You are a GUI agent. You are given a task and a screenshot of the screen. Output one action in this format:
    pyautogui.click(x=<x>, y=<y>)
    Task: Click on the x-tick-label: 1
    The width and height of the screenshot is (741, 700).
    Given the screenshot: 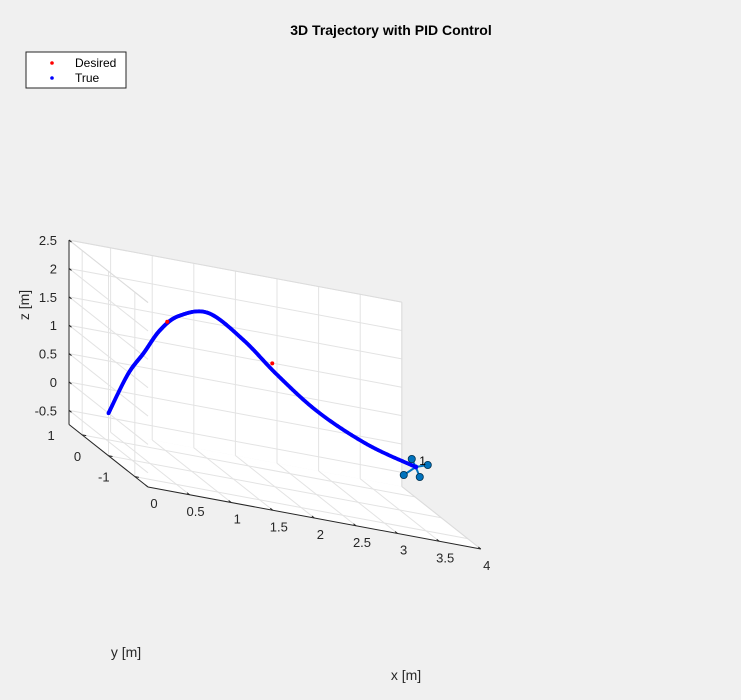 What is the action you would take?
    pyautogui.click(x=237, y=519)
    